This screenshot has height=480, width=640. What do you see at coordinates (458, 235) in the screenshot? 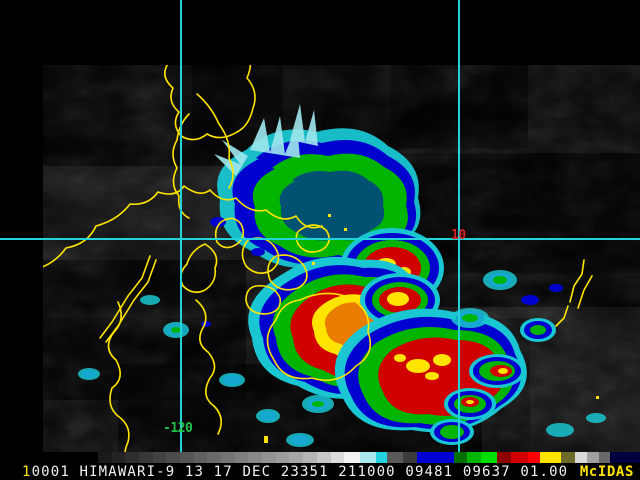
I see `grid-label-latitude-10: 10` at bounding box center [458, 235].